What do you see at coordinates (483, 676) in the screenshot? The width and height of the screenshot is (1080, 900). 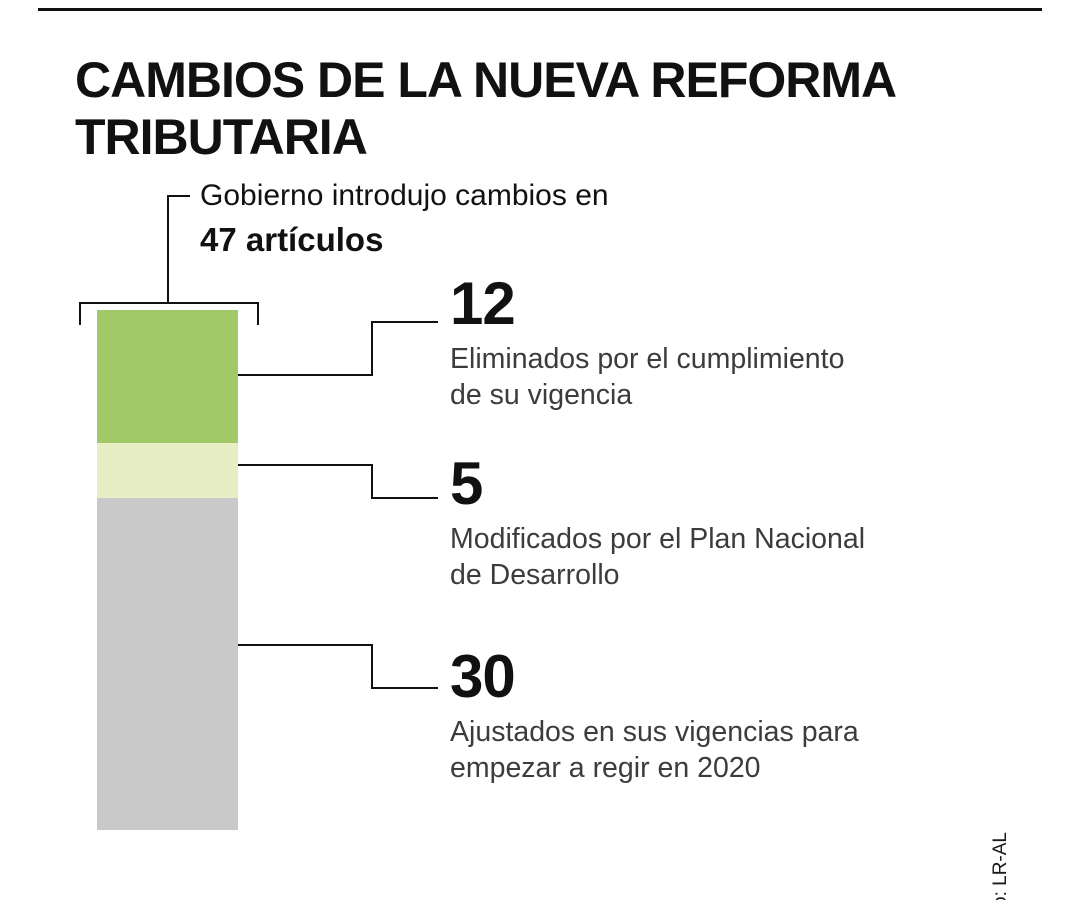 I see `annotation-value-ajustados: 30` at bounding box center [483, 676].